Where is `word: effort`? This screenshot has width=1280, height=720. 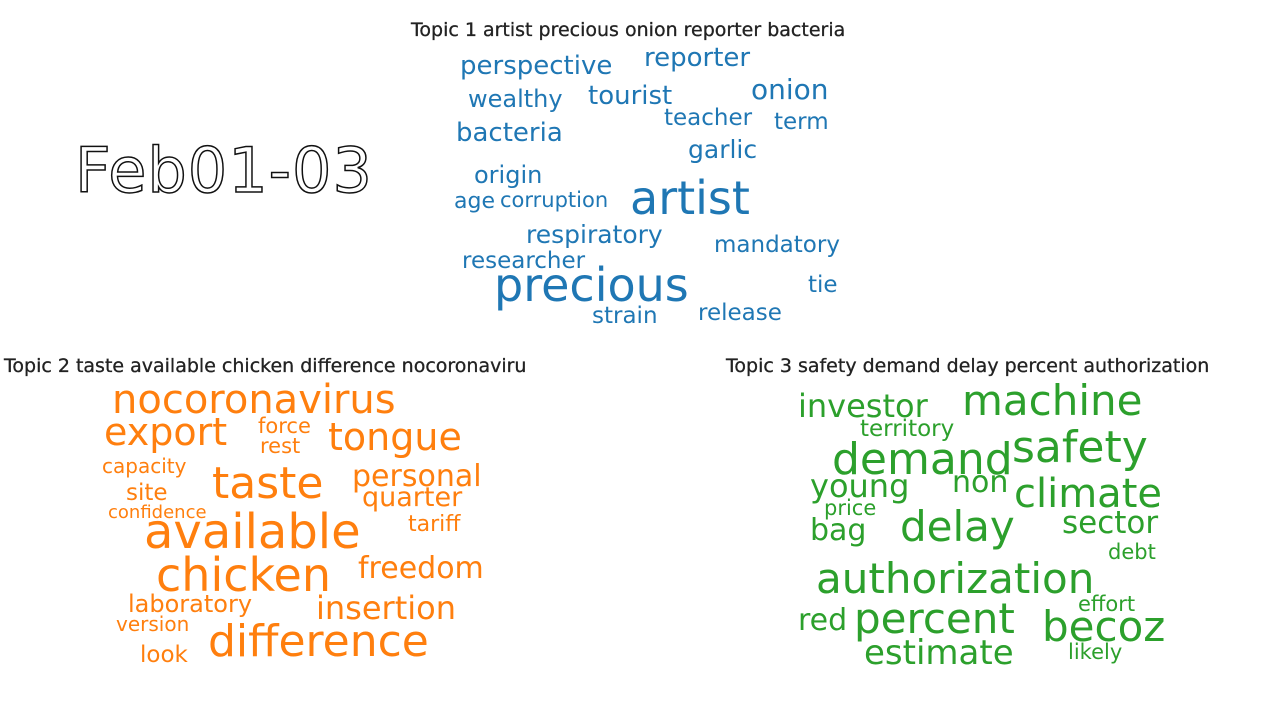 word: effort is located at coordinates (1107, 604).